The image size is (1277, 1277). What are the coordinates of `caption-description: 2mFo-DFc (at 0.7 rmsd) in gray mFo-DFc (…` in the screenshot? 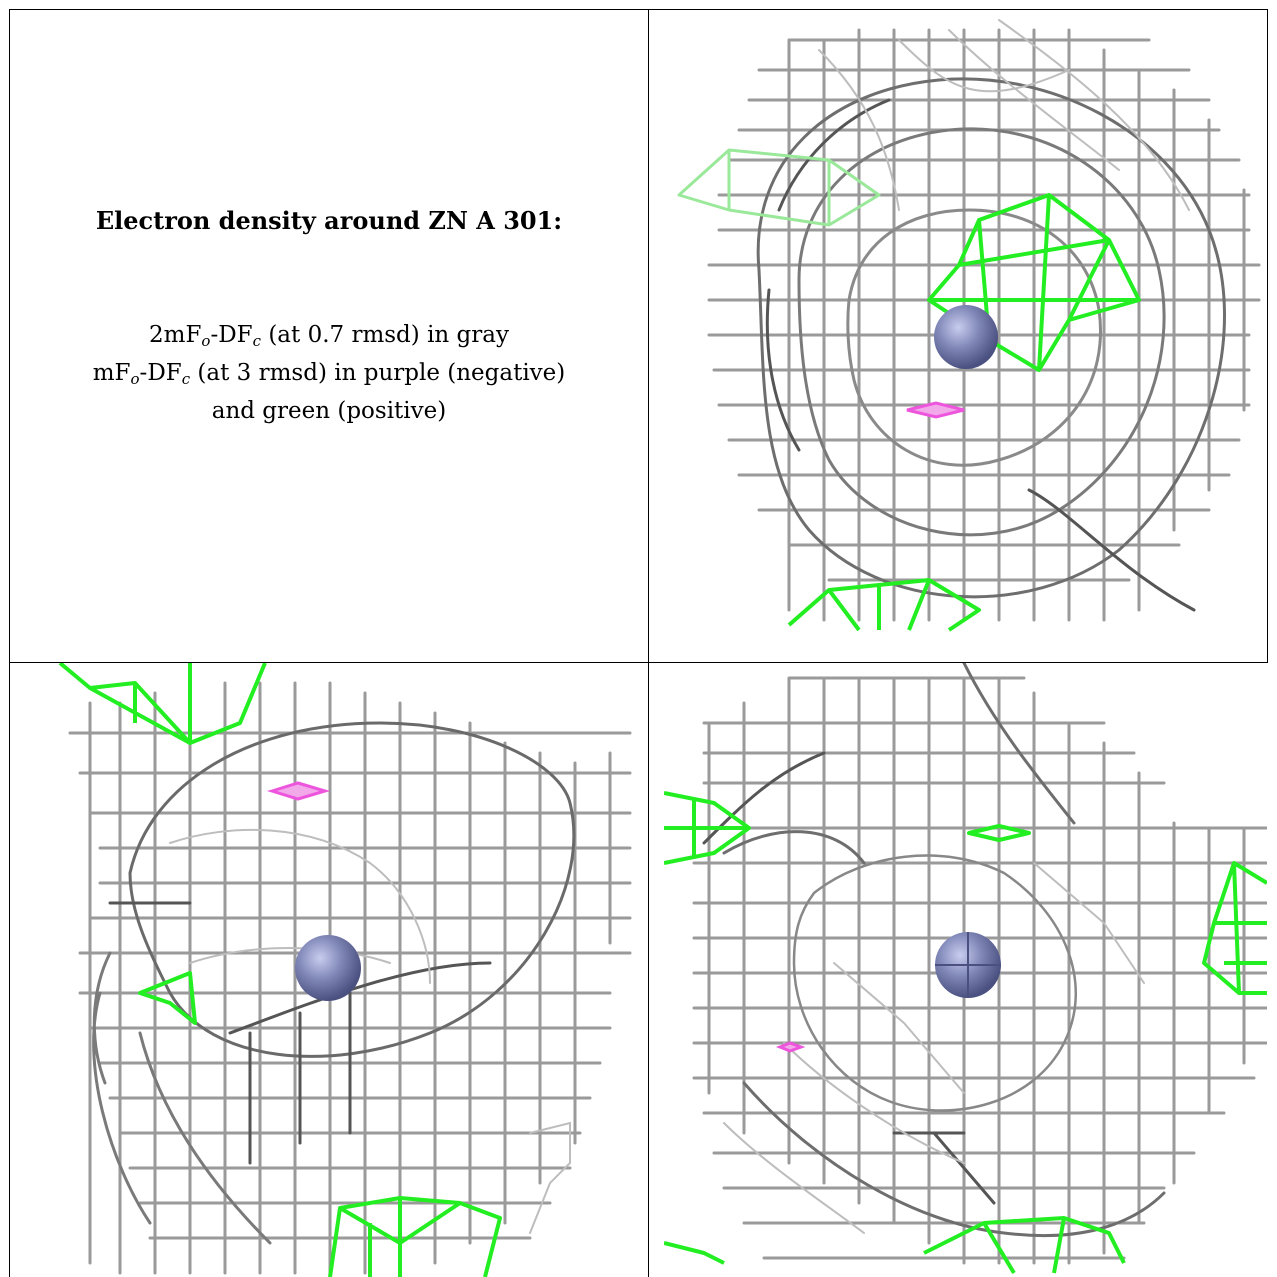 It's located at (329, 373).